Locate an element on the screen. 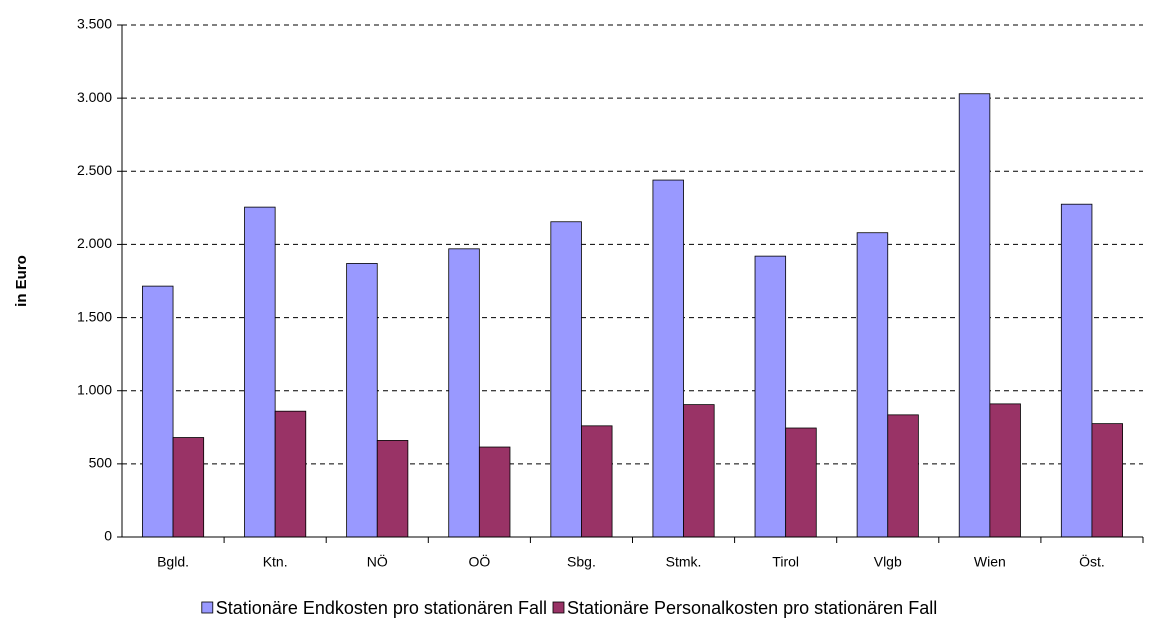  x-tick-label: NÖ is located at coordinates (377, 561).